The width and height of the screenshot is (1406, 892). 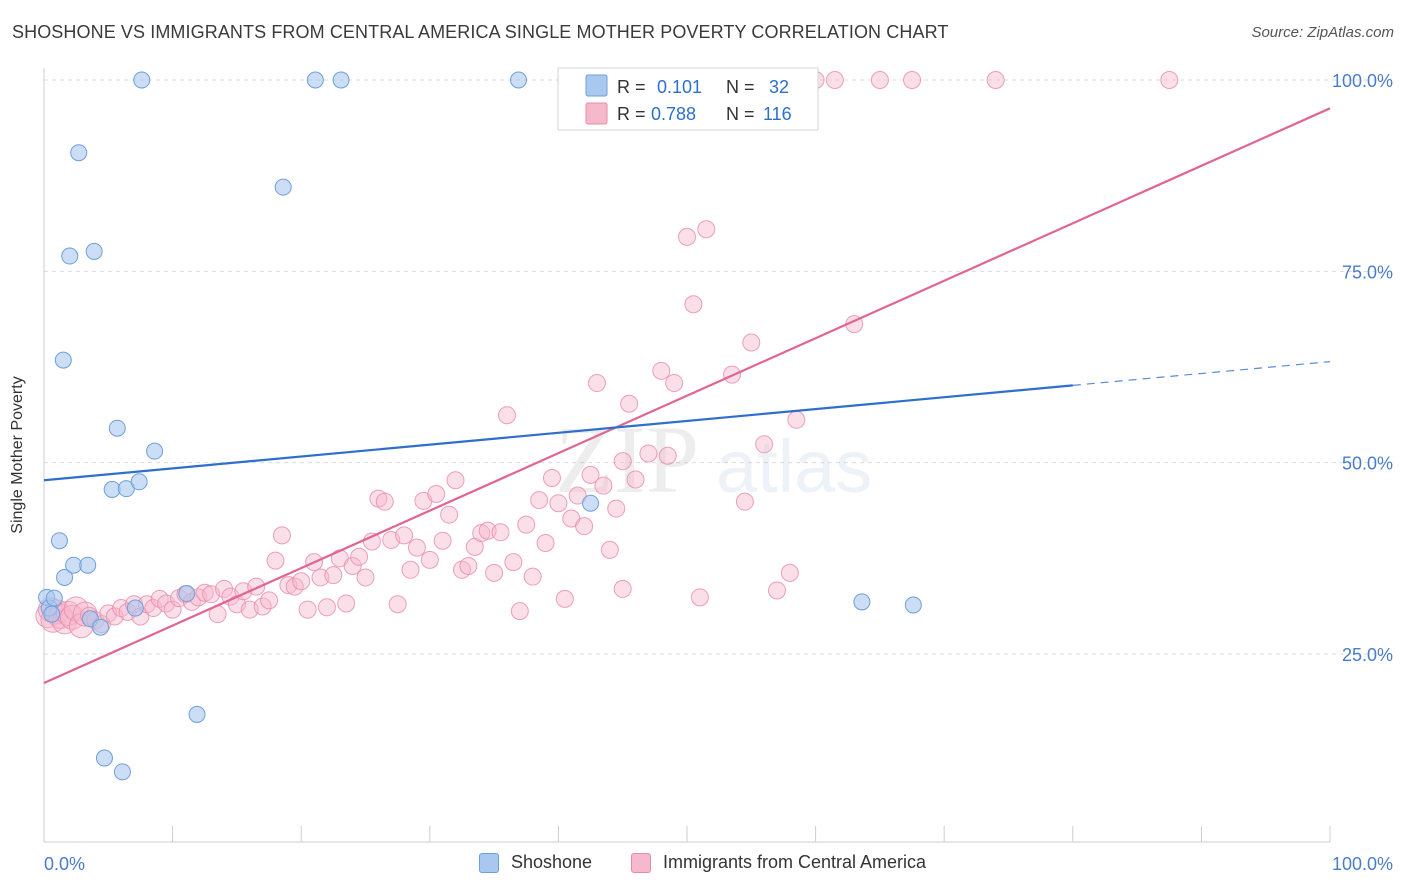 I want to click on bottom-legend: Shoshone Immigrants from Central America, so click(x=703, y=865).